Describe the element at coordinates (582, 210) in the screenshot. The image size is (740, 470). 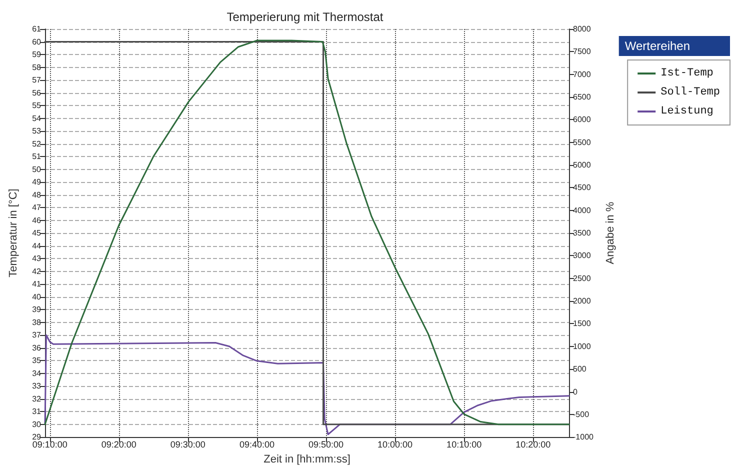
I see `y2-tick-label: 4000` at that location.